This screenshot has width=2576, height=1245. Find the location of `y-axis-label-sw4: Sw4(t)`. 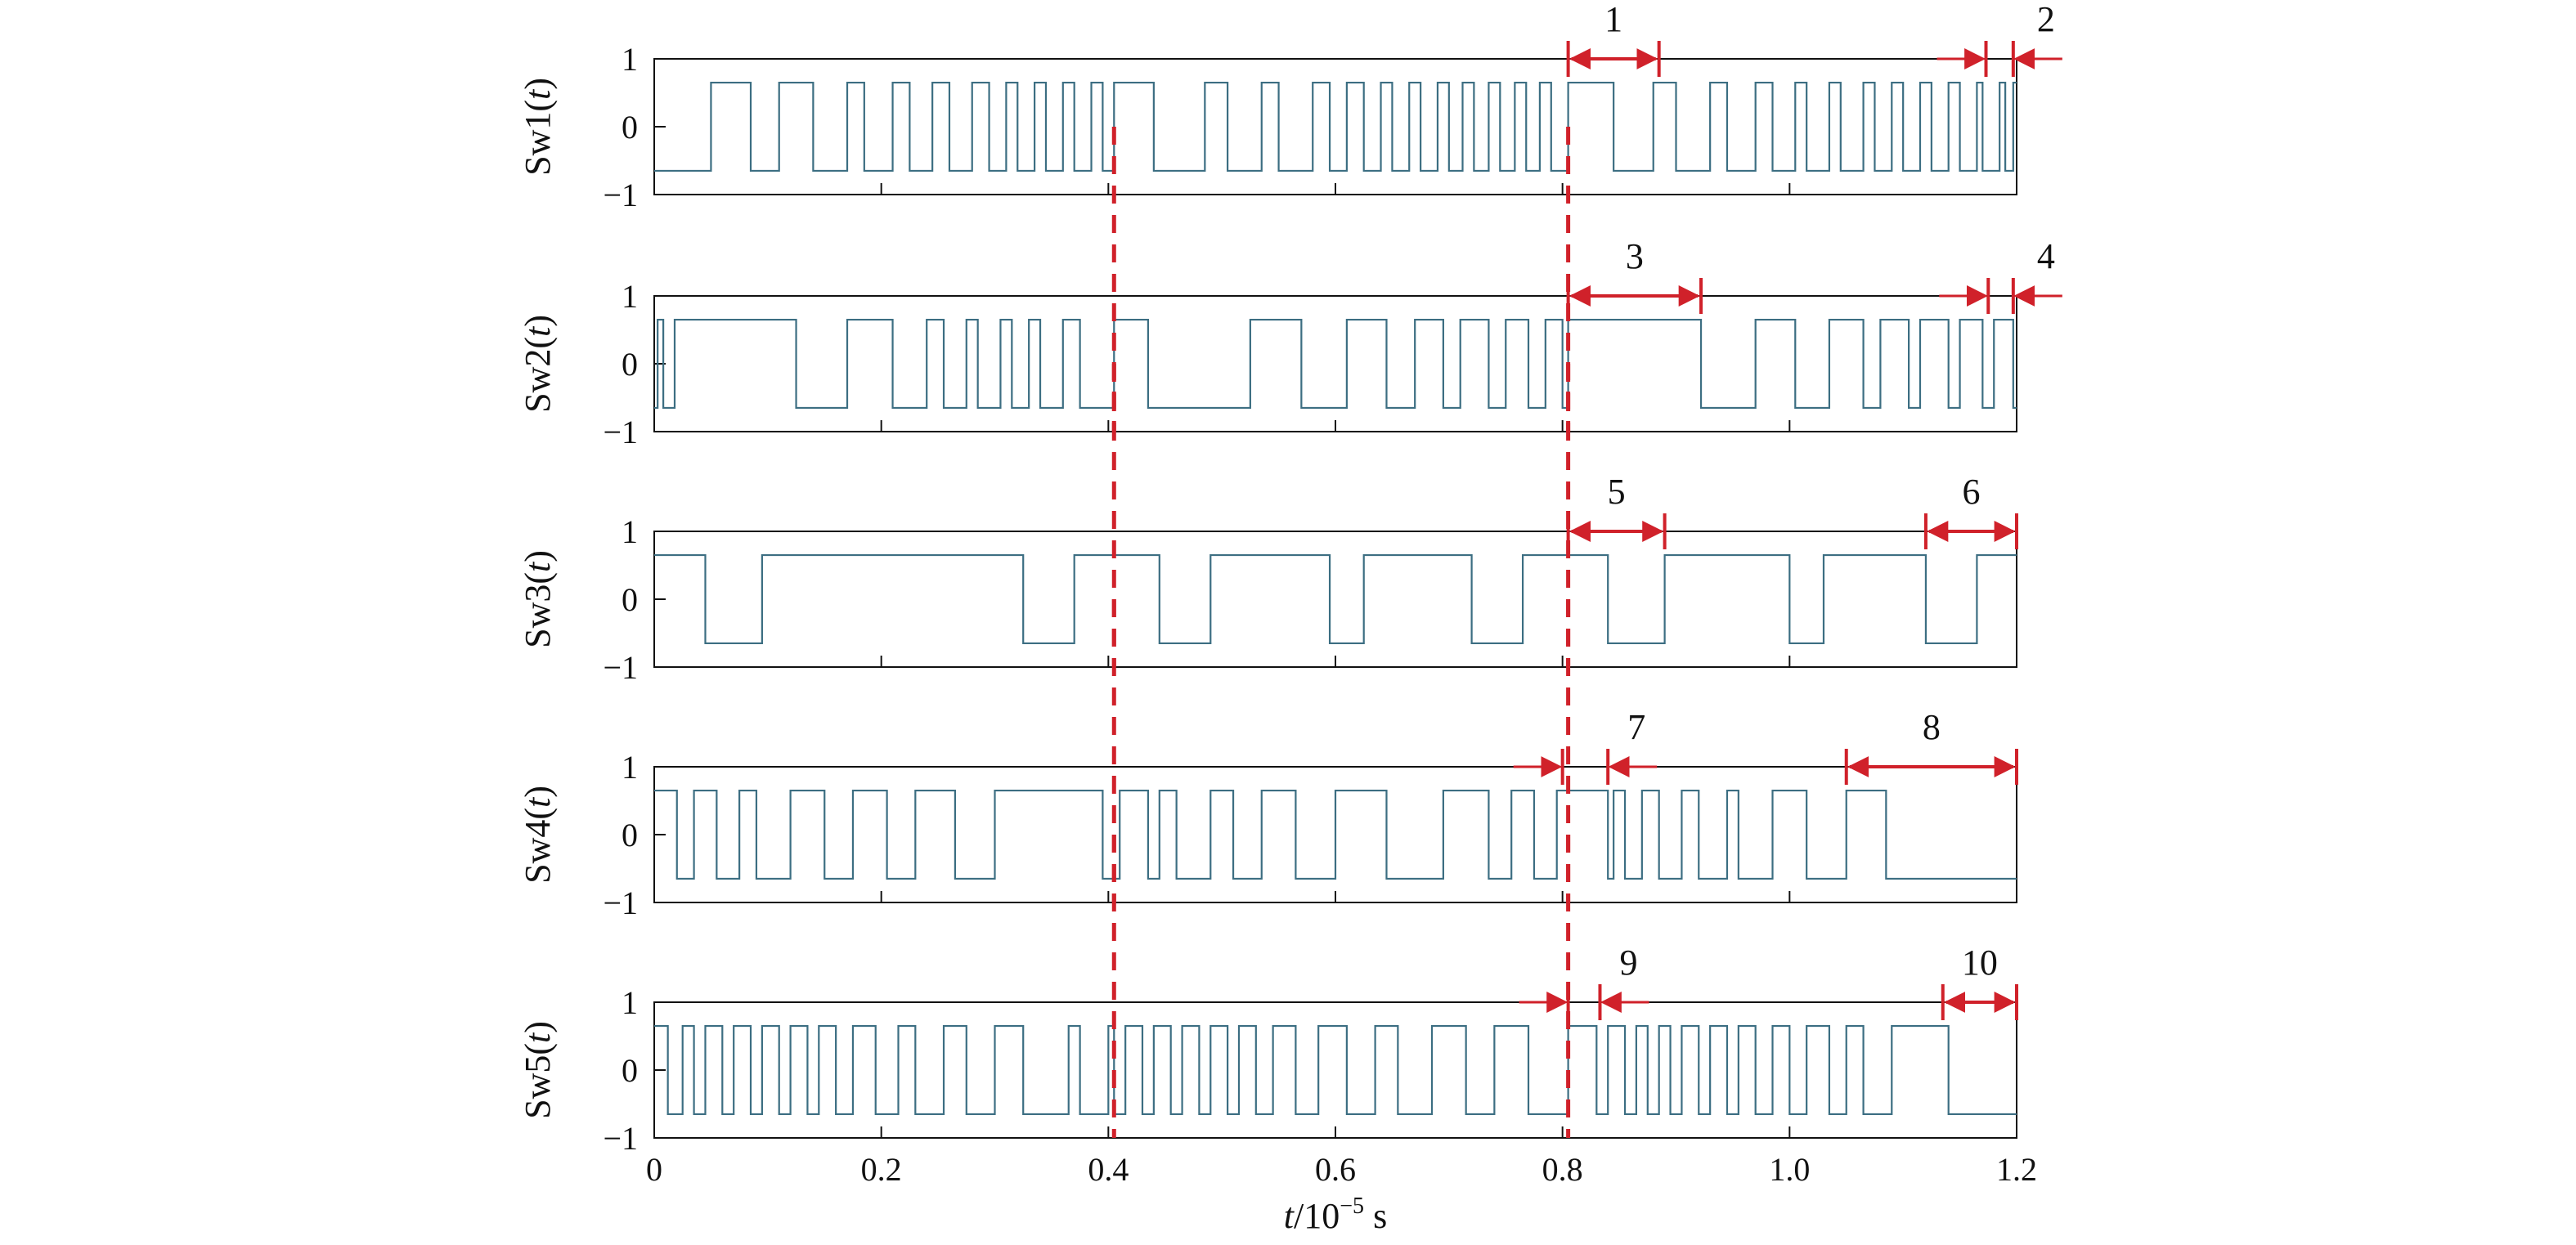

y-axis-label-sw4: Sw4(t) is located at coordinates (538, 835).